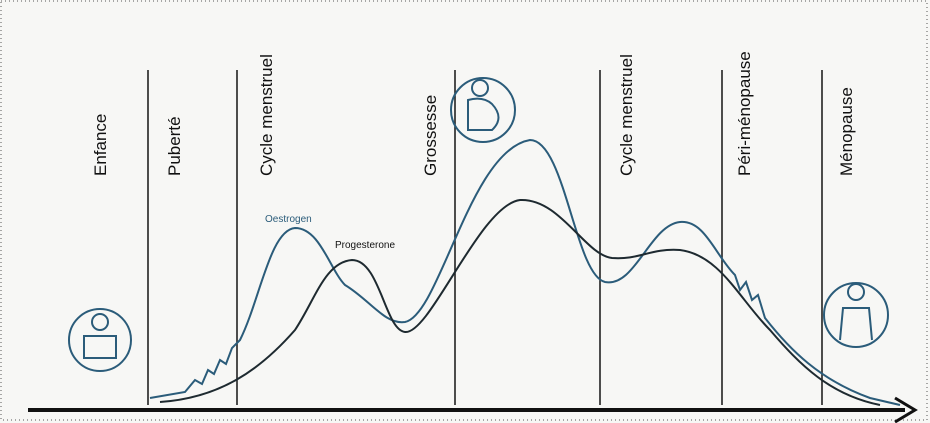 This screenshot has width=930, height=423. I want to click on icon-child, so click(100, 340).